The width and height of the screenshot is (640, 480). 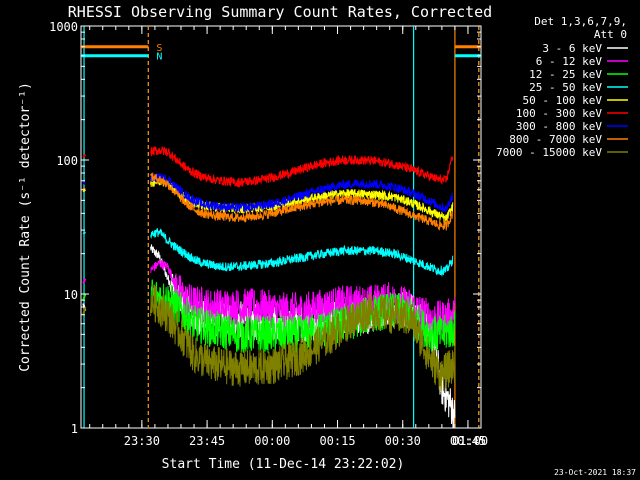 What do you see at coordinates (272, 441) in the screenshot?
I see `x-tick-label: 00:00` at bounding box center [272, 441].